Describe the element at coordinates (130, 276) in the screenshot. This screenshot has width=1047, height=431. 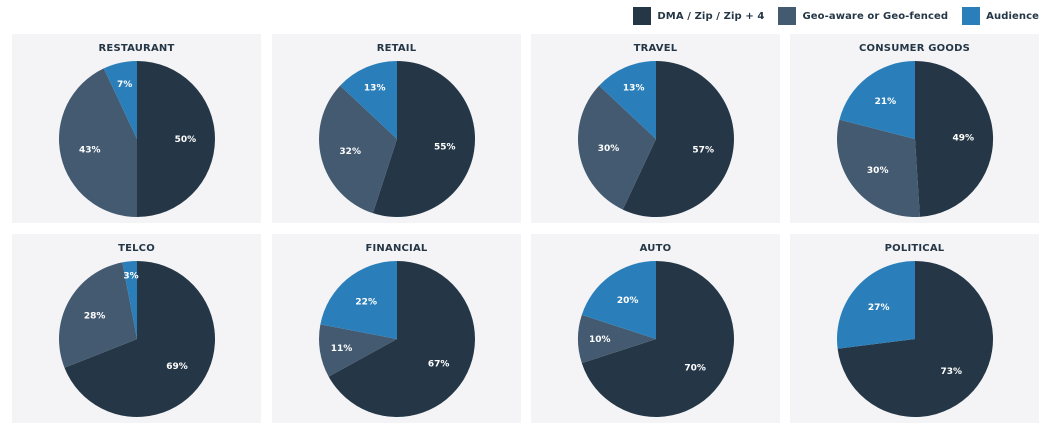
I see `pie-label-audience: 3%` at that location.